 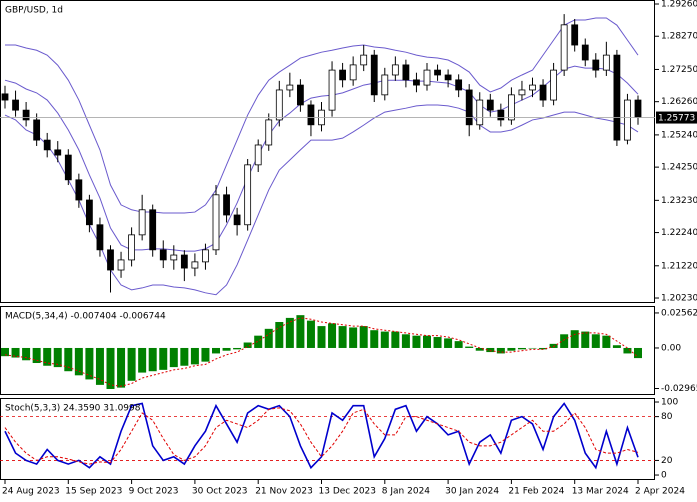 I want to click on y-tick-label: 1.21220, so click(x=679, y=266).